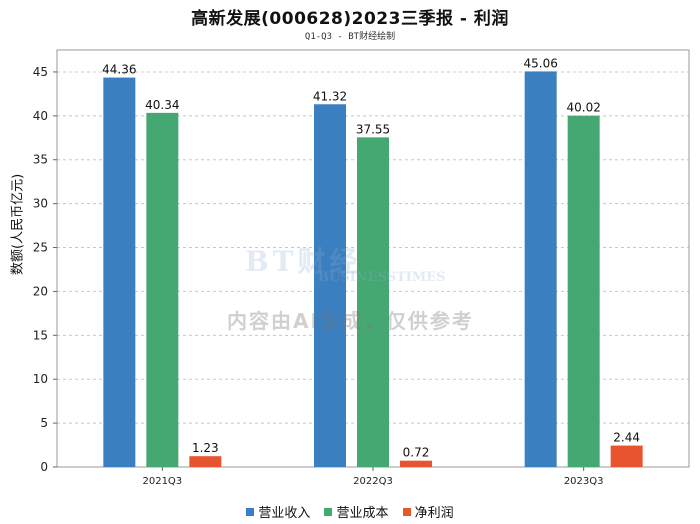 The height and width of the screenshot is (524, 700). What do you see at coordinates (362, 513) in the screenshot?
I see `legend-label-cost: 营业成本` at bounding box center [362, 513].